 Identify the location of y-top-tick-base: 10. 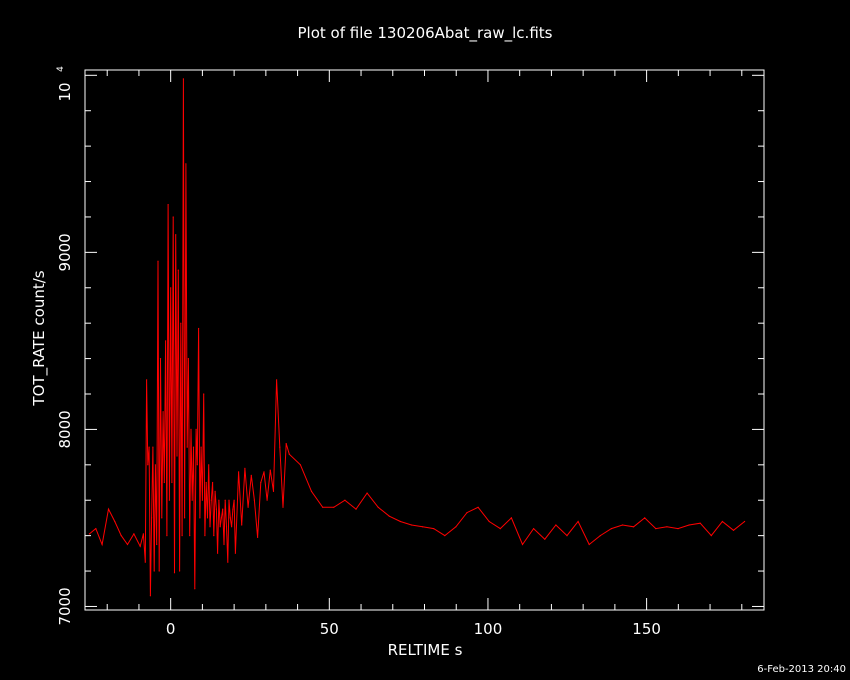
(65, 91).